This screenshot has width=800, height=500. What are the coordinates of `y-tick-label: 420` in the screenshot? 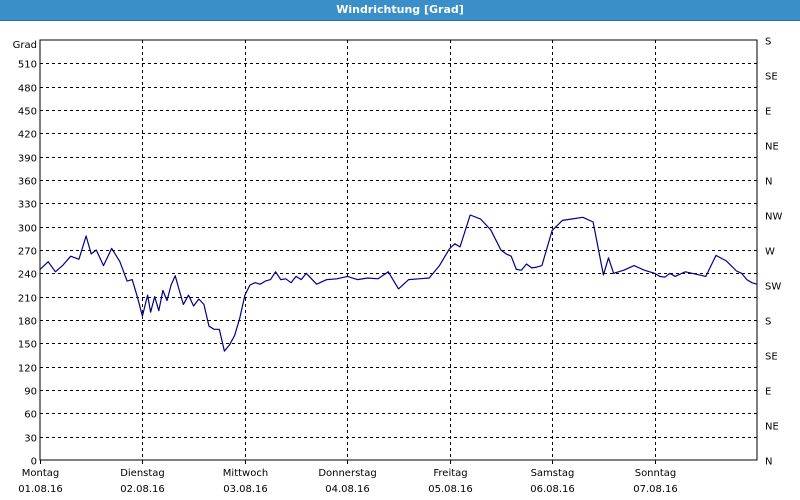 It's located at (27, 135).